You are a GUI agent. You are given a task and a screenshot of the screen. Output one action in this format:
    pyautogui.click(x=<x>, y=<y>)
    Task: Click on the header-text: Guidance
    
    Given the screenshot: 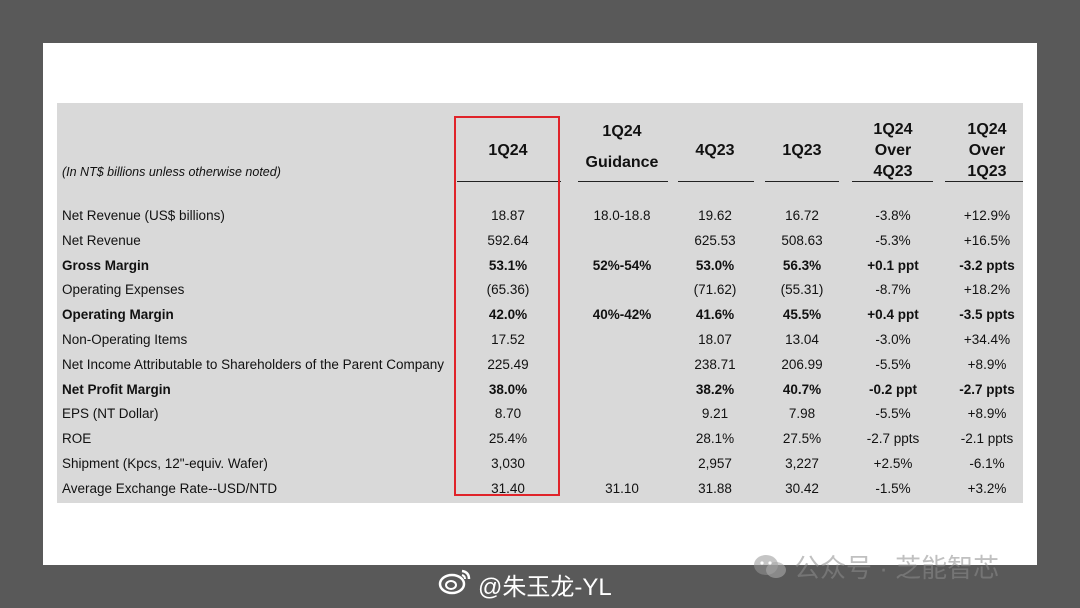 What is the action you would take?
    pyautogui.click(x=622, y=162)
    